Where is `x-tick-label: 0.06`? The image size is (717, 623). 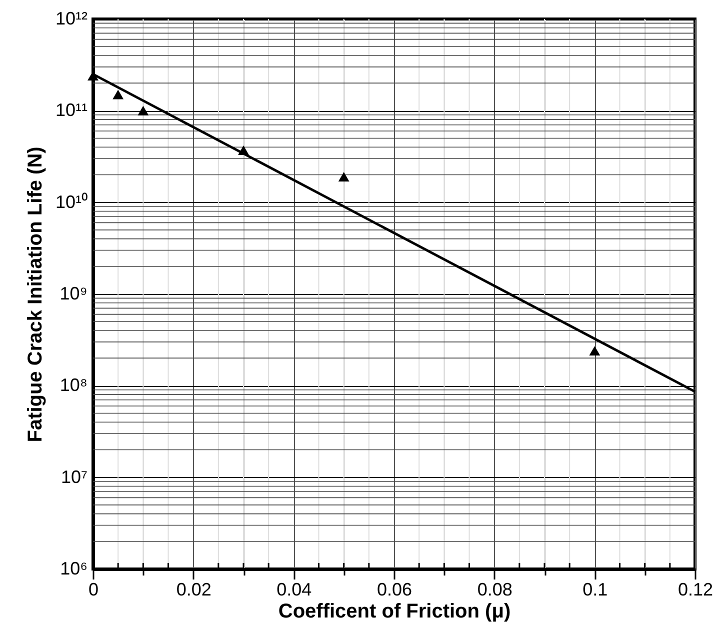
x-tick-label: 0.06 is located at coordinates (394, 590).